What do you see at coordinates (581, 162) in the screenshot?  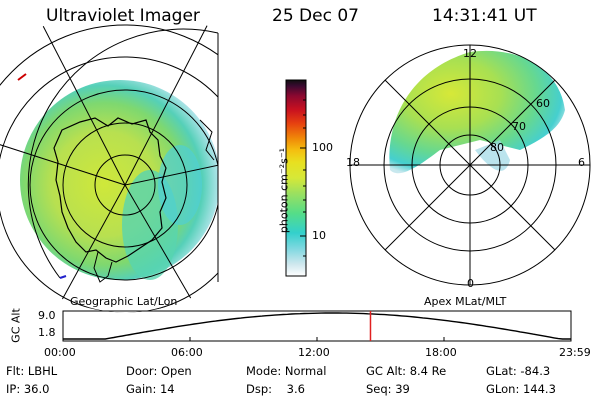 I see `mlt-label-6: 6` at bounding box center [581, 162].